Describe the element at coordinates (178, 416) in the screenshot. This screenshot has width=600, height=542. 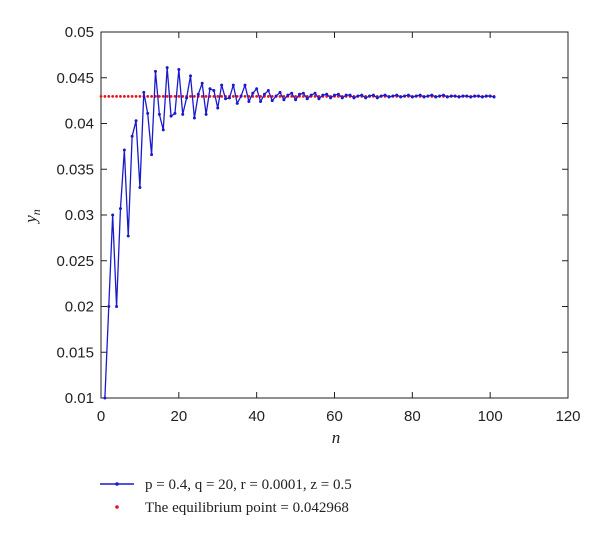
I see `x-tick-label: 20` at that location.